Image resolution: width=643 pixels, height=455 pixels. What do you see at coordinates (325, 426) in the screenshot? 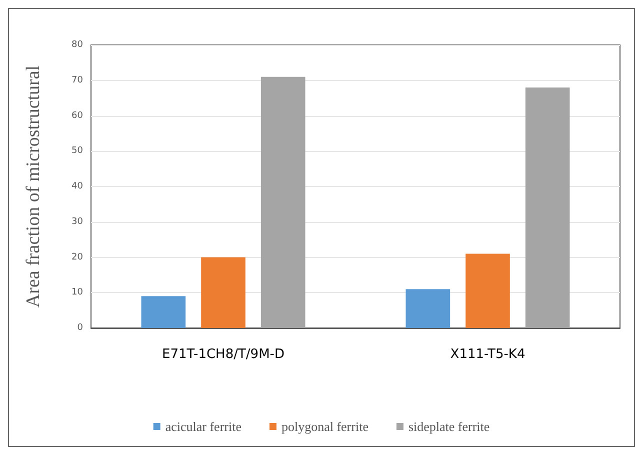
I see `legend-label: polygonal ferrite` at bounding box center [325, 426].